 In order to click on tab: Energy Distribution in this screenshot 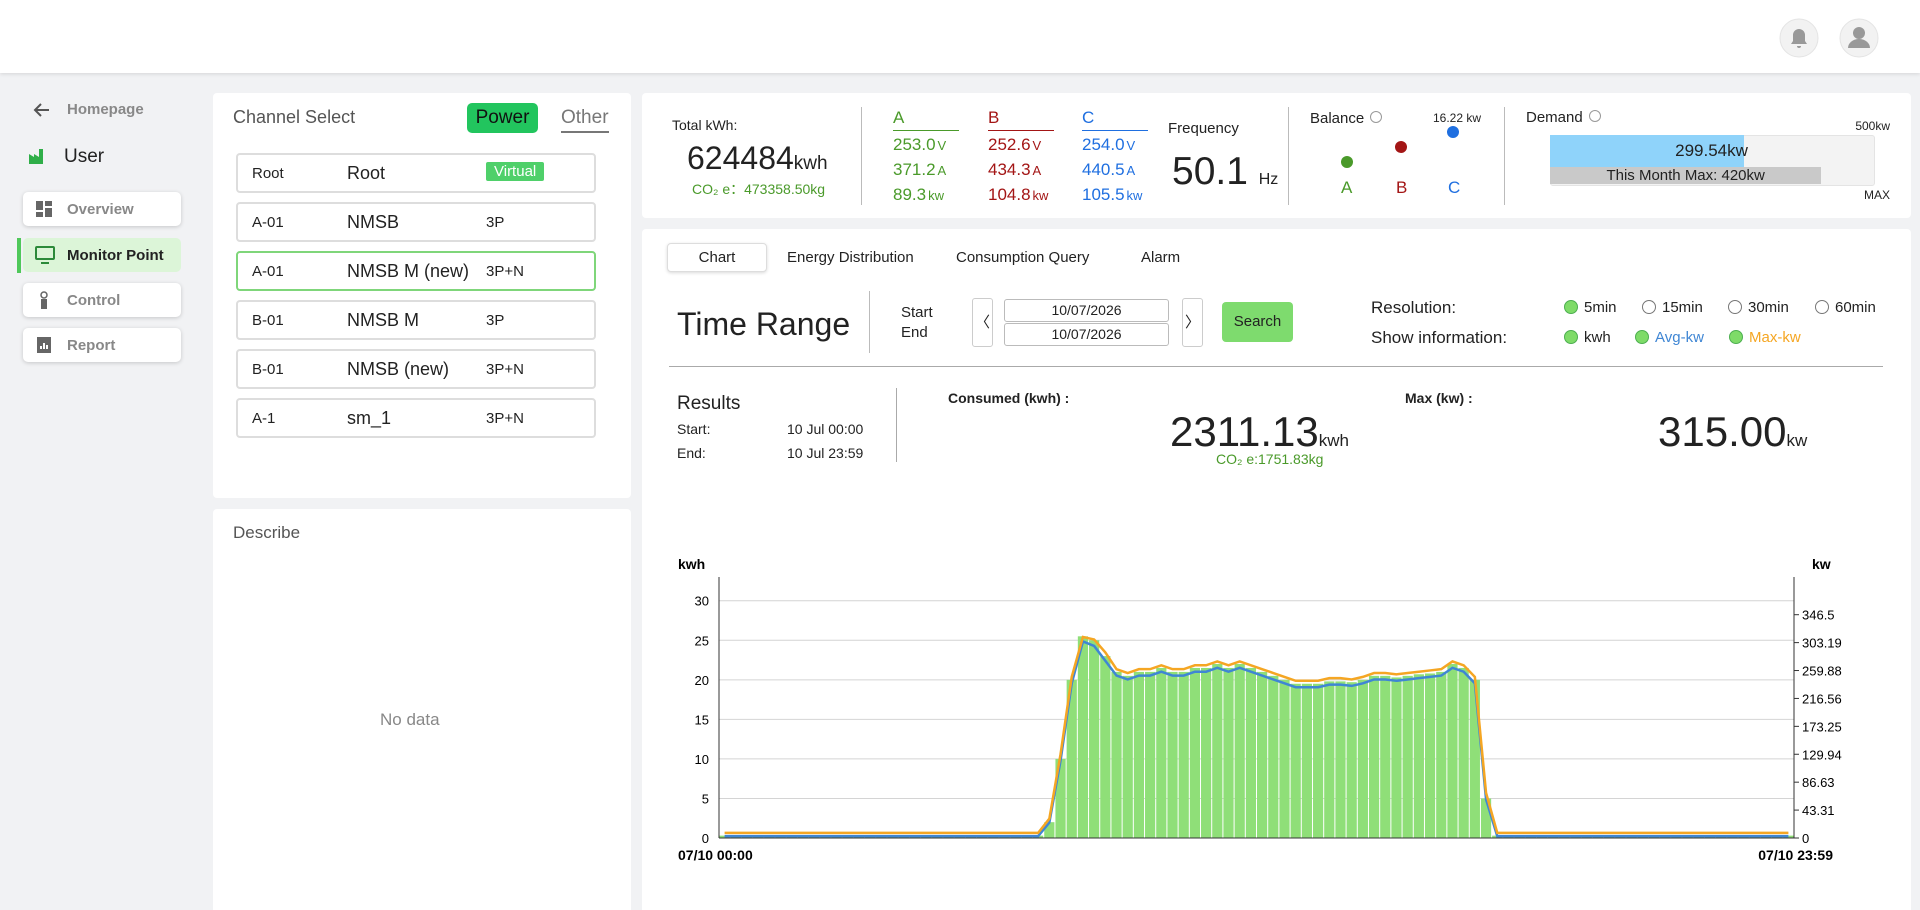, I will do `click(850, 257)`.